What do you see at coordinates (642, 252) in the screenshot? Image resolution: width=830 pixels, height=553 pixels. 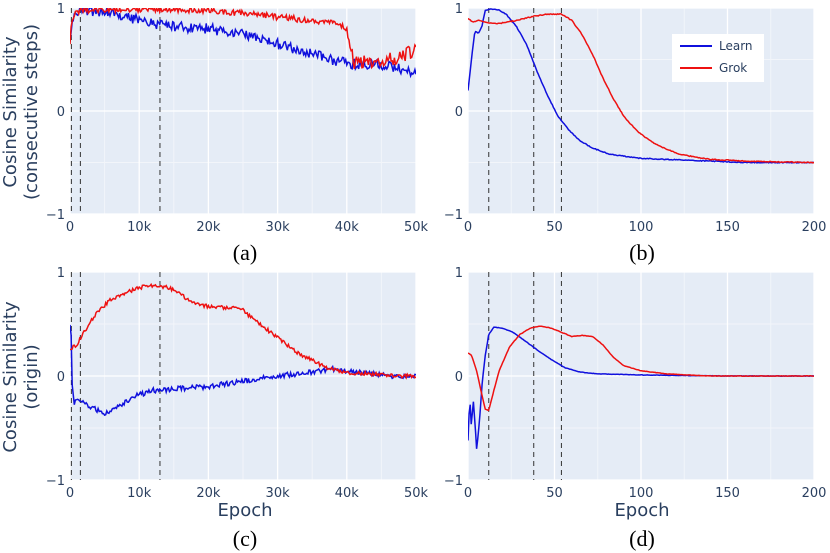 I see `panel-label-b: (b)` at bounding box center [642, 252].